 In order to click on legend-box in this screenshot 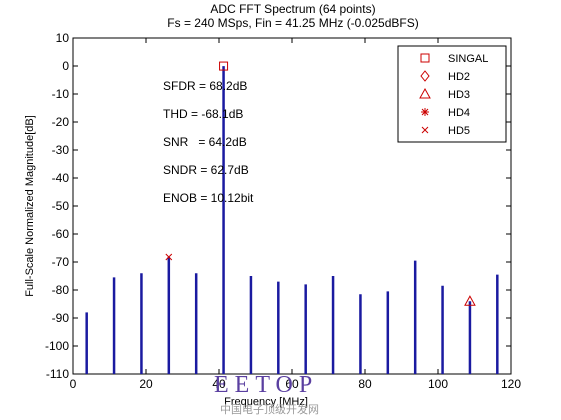, I will do `click(452, 94)`.